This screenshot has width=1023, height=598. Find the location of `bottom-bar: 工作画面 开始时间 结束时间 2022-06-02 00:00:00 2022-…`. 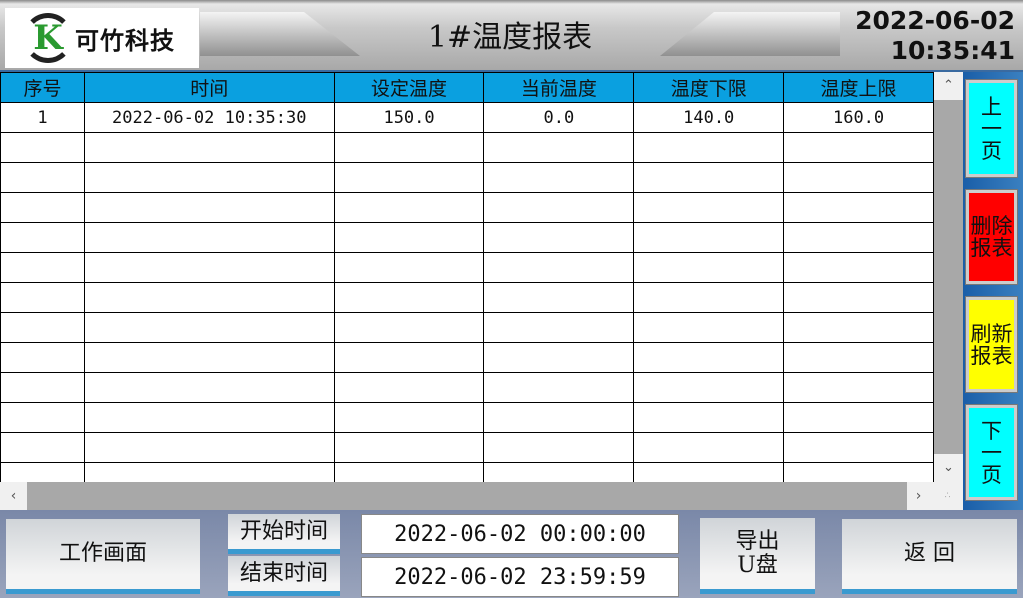

bottom-bar: 工作画面 开始时间 结束时间 2022-06-02 00:00:00 2022-… is located at coordinates (511, 554).